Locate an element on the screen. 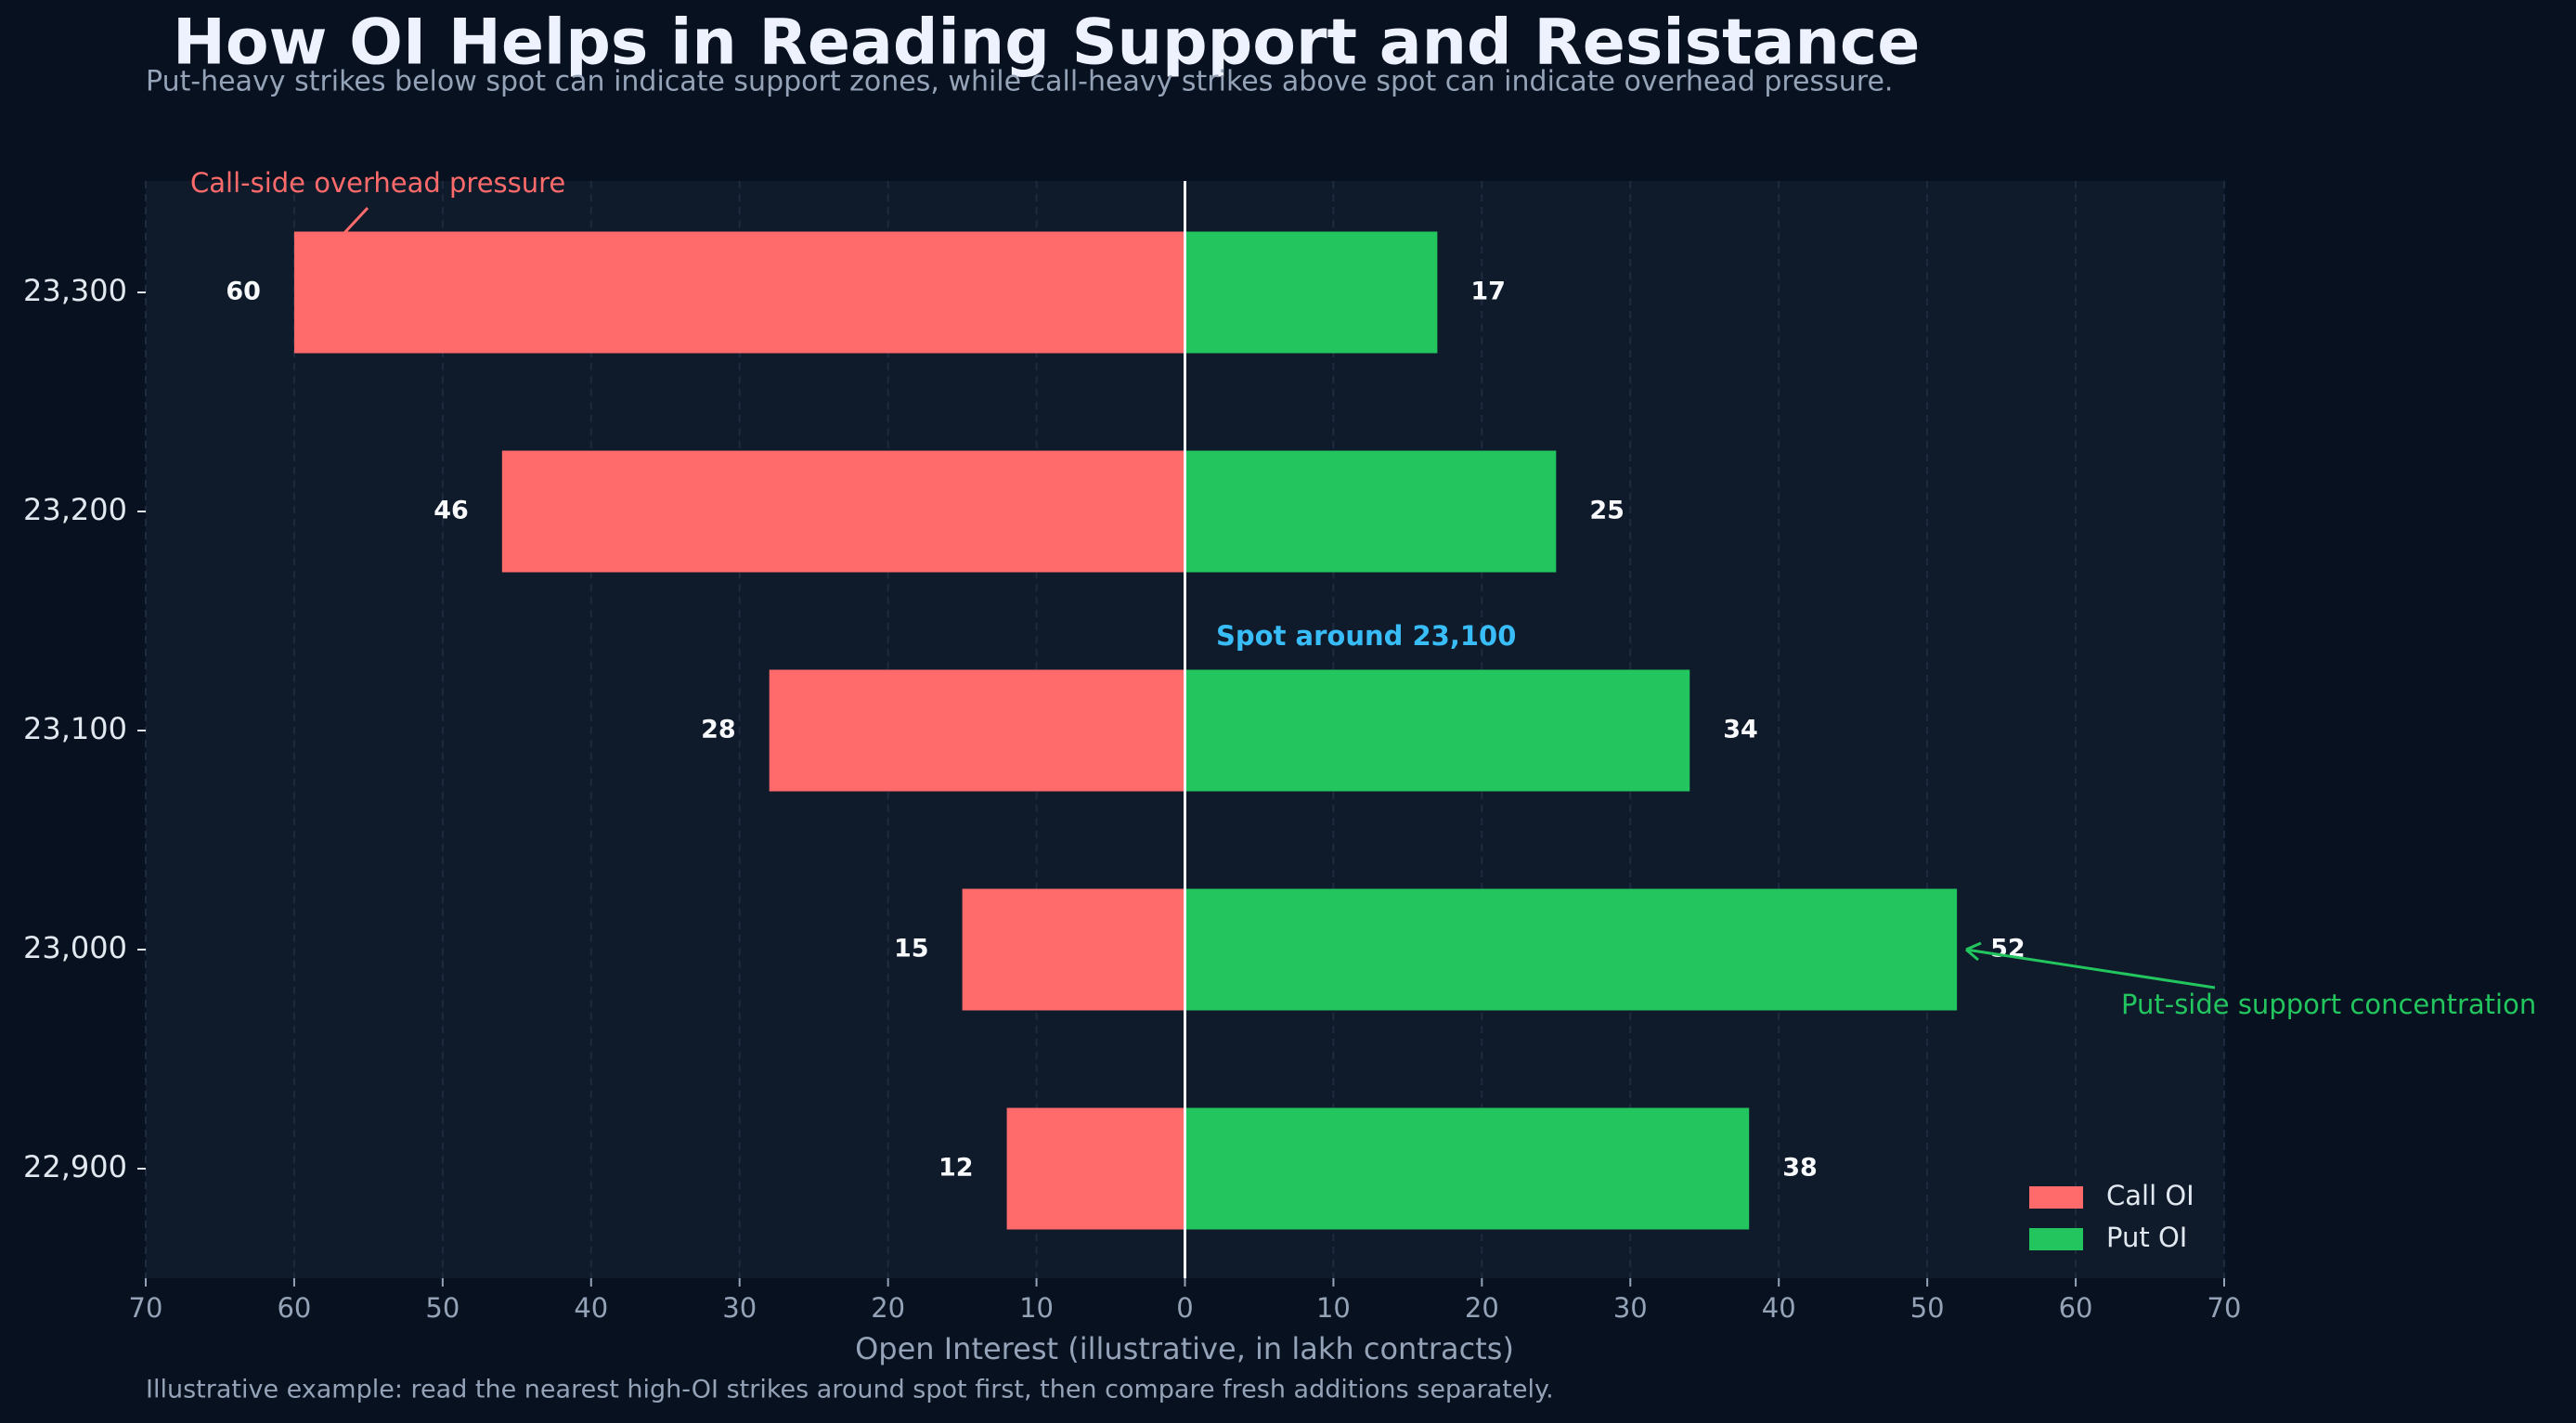  y-tick-label: 23,300 is located at coordinates (75, 290).